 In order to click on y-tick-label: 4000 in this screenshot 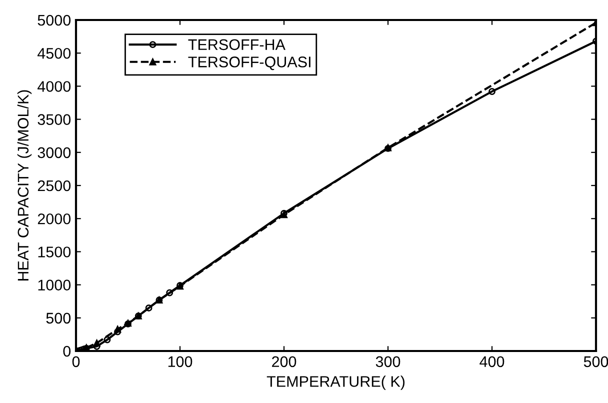, I will do `click(54, 86)`.